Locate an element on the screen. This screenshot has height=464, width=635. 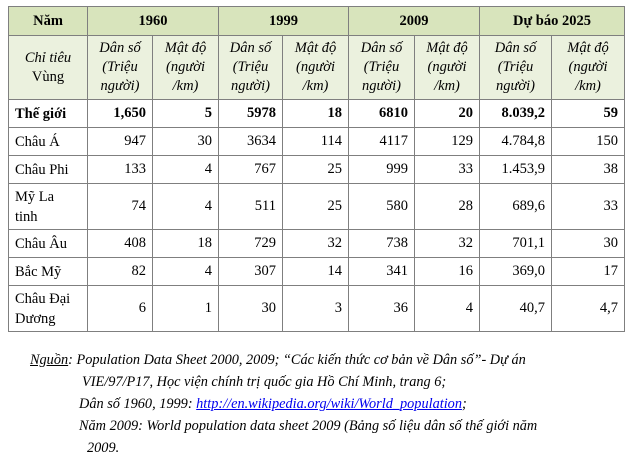
population-value: 5978 is located at coordinates (250, 113).